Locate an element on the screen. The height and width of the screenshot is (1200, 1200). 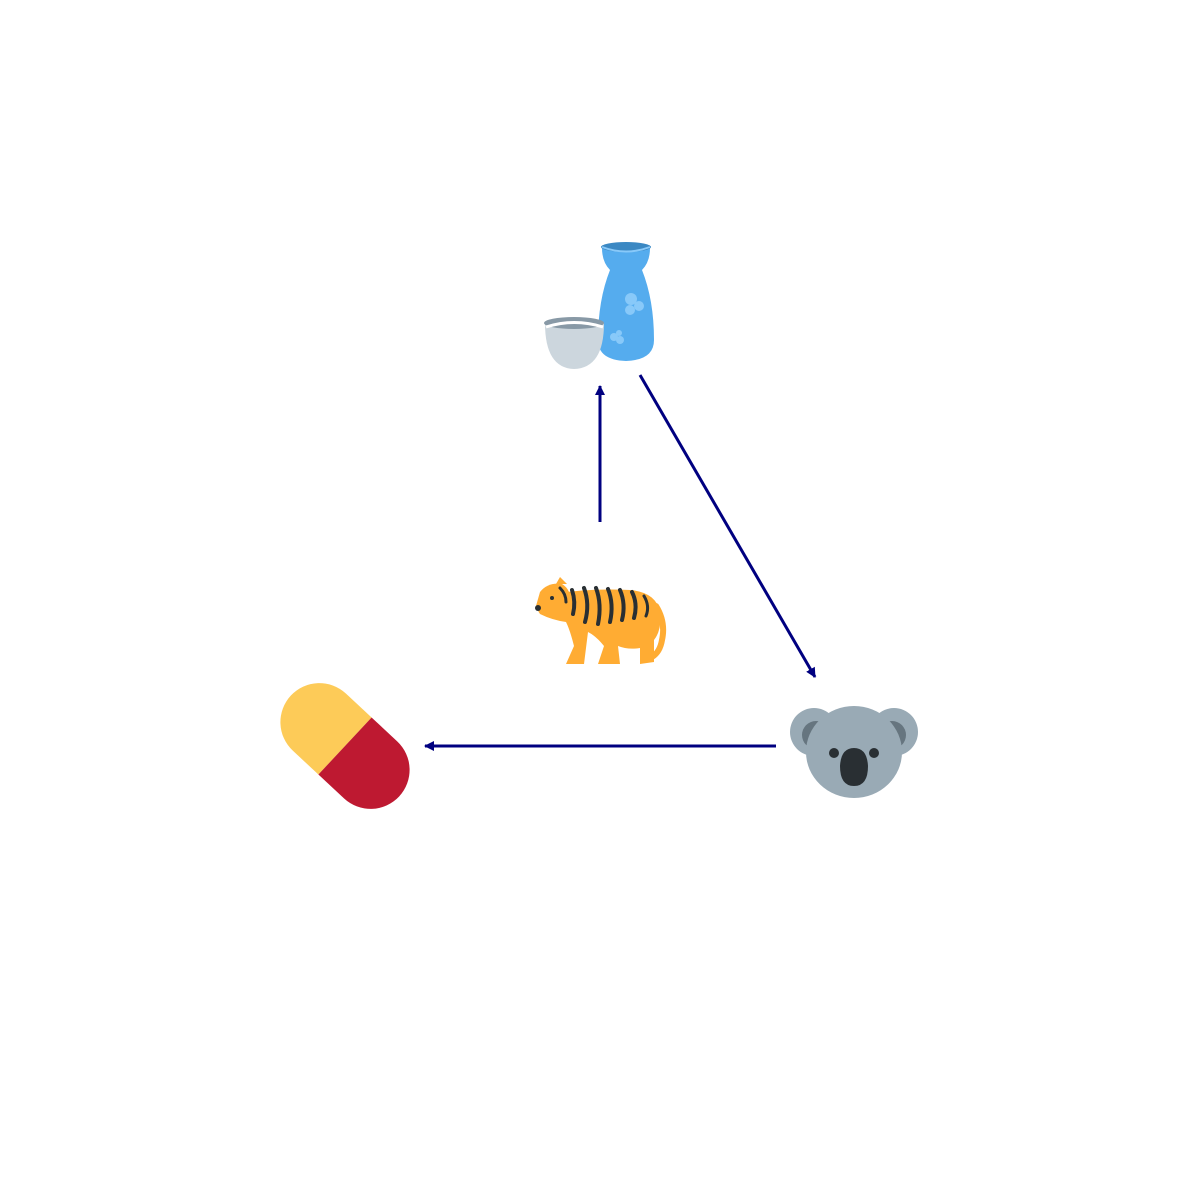
edge-sake-to-koala is located at coordinates (727, 526).